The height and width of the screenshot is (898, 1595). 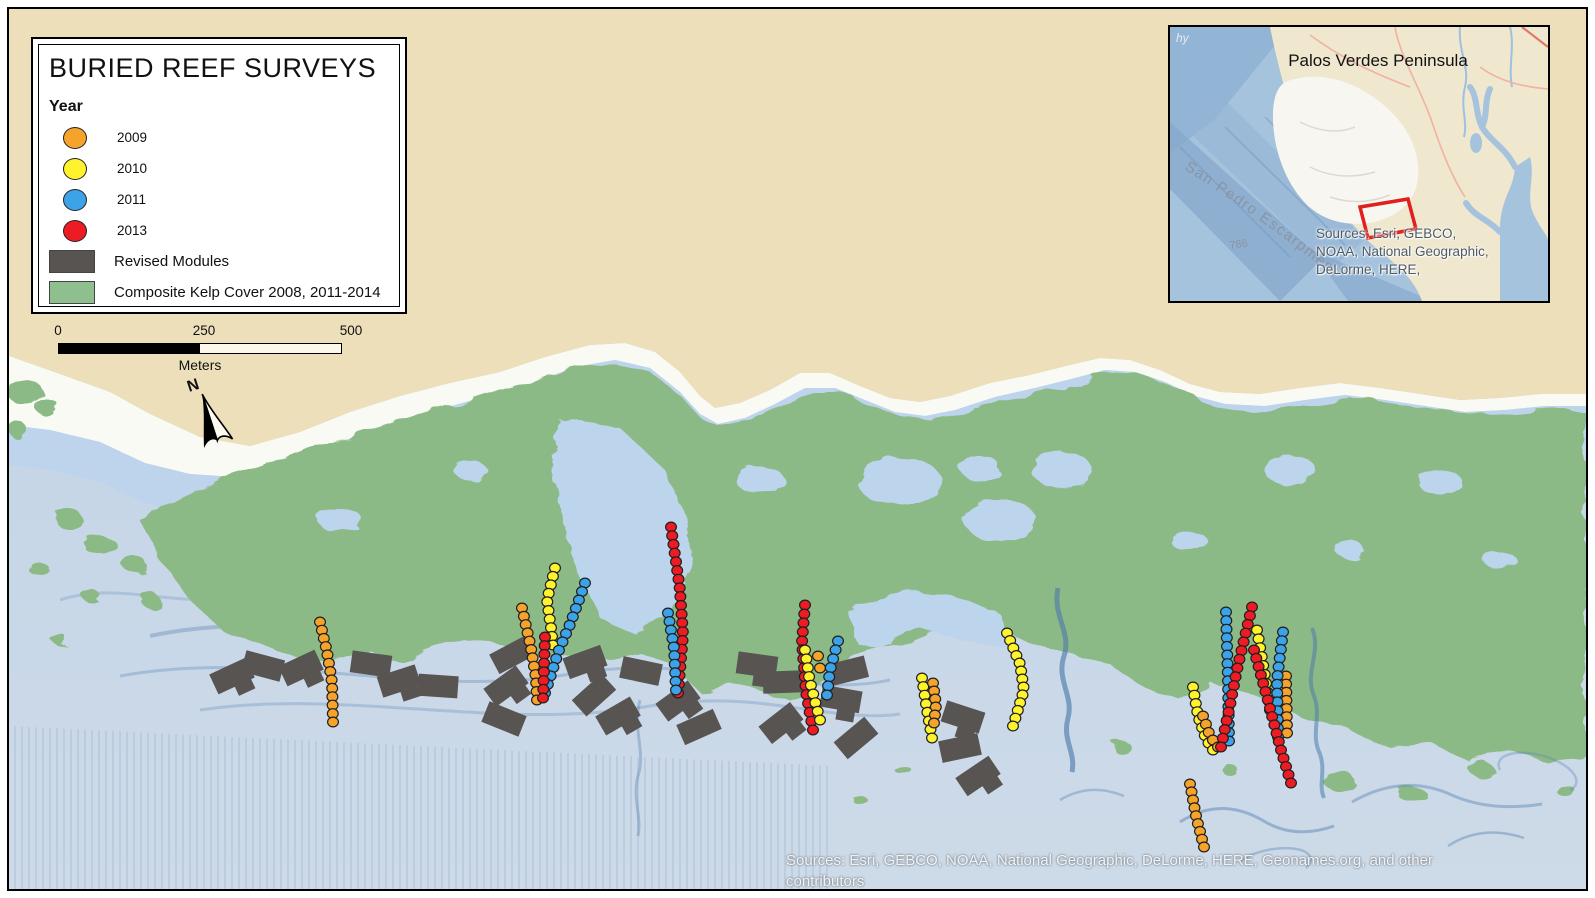 I want to click on modules-label: Revised Modules, so click(x=172, y=261).